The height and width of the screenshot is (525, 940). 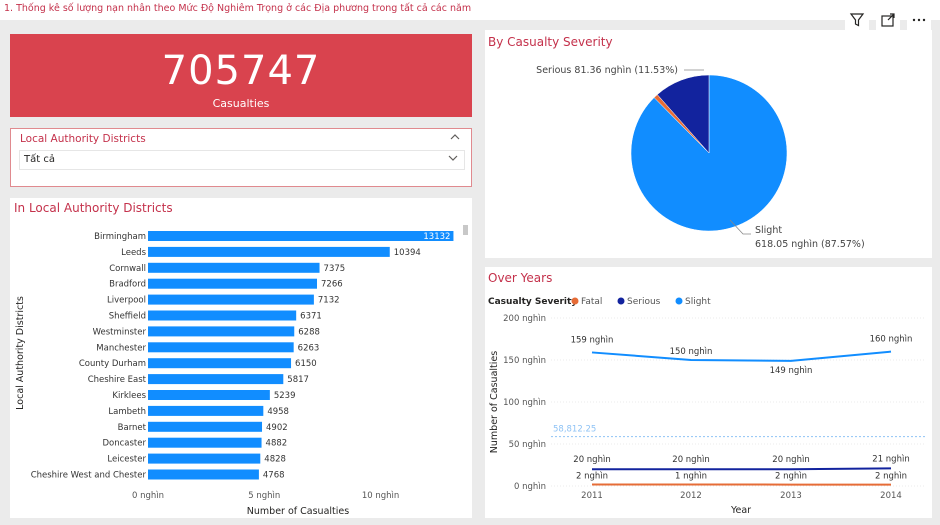 I want to click on bar-data-label: 6371, so click(x=311, y=317).